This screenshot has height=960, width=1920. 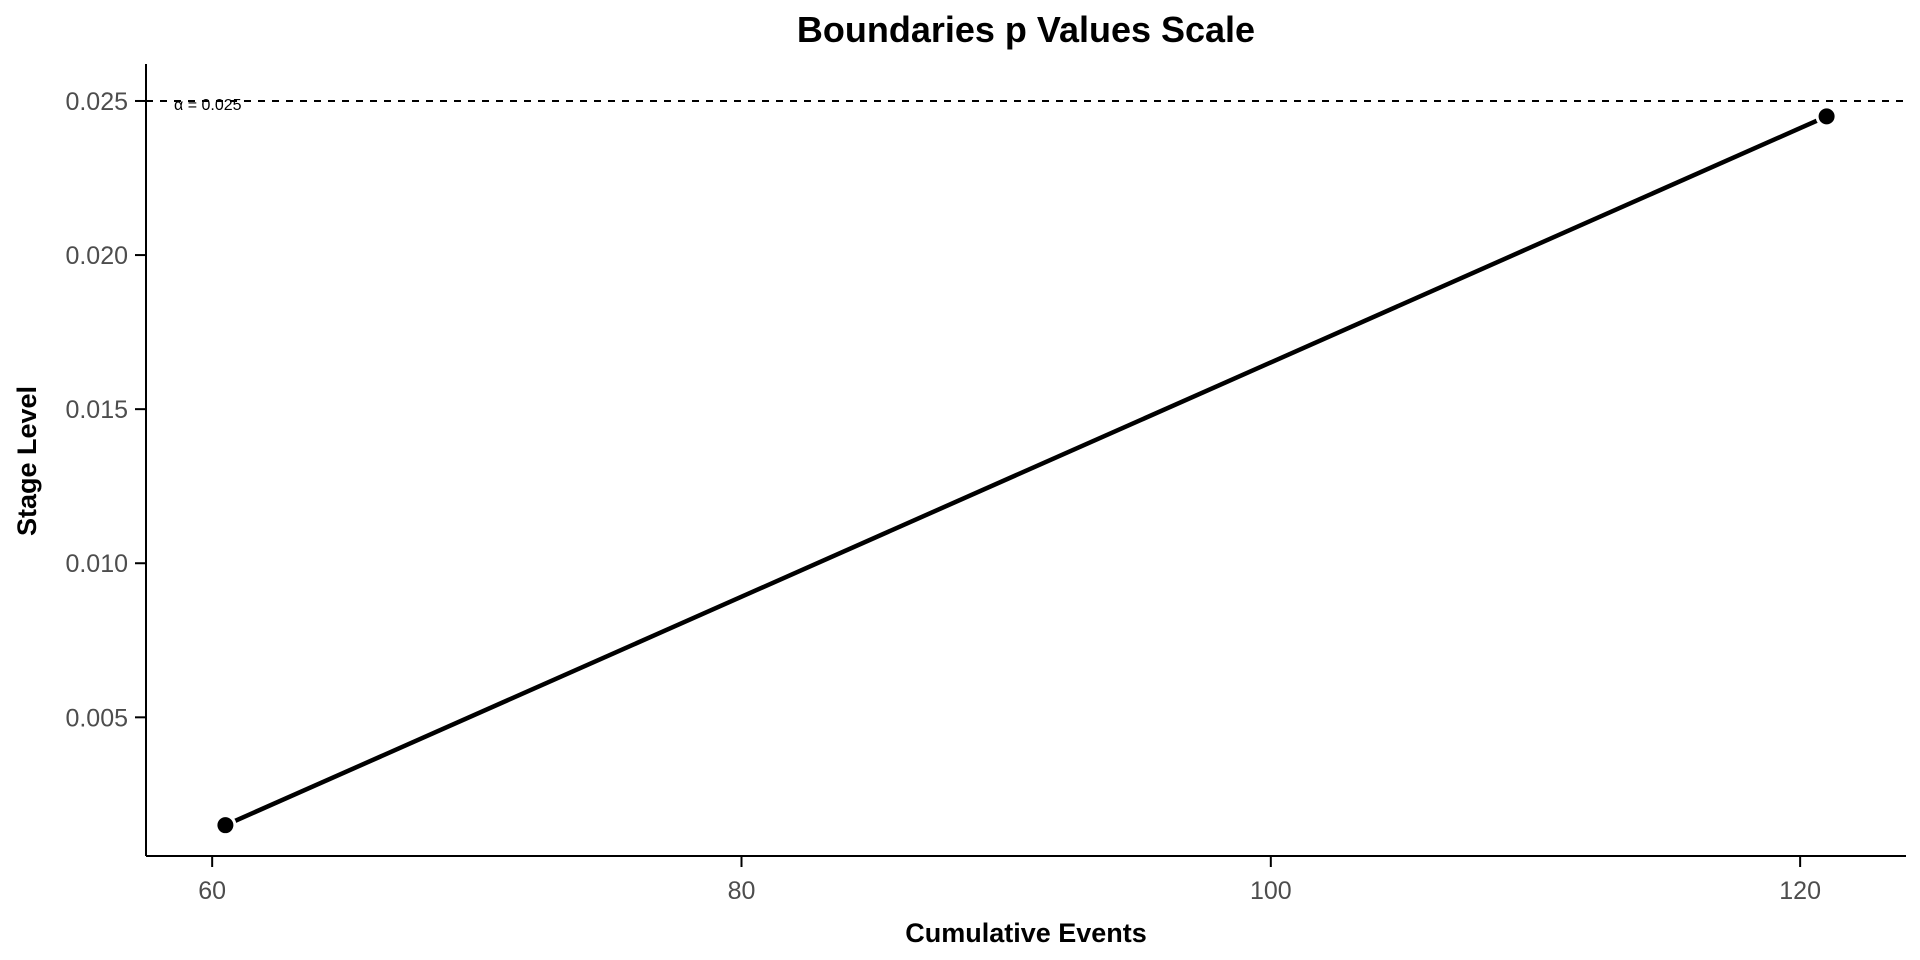 I want to click on y-axis-ticks: 0.005 0.010 0.015 0.020 0.025, so click(x=105, y=410).